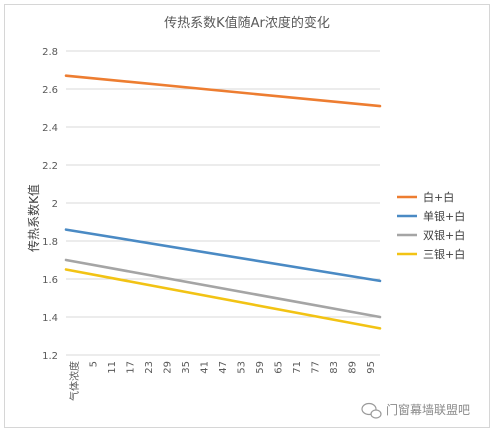 This screenshot has height=434, width=496. I want to click on x-tick-label: 35, so click(186, 367).